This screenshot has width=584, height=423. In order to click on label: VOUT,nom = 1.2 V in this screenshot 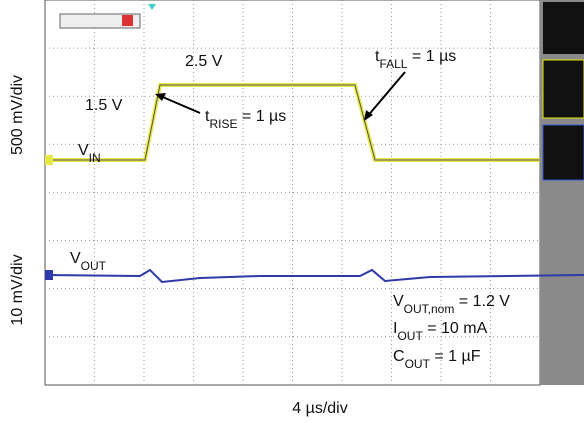, I will do `click(451, 304)`.